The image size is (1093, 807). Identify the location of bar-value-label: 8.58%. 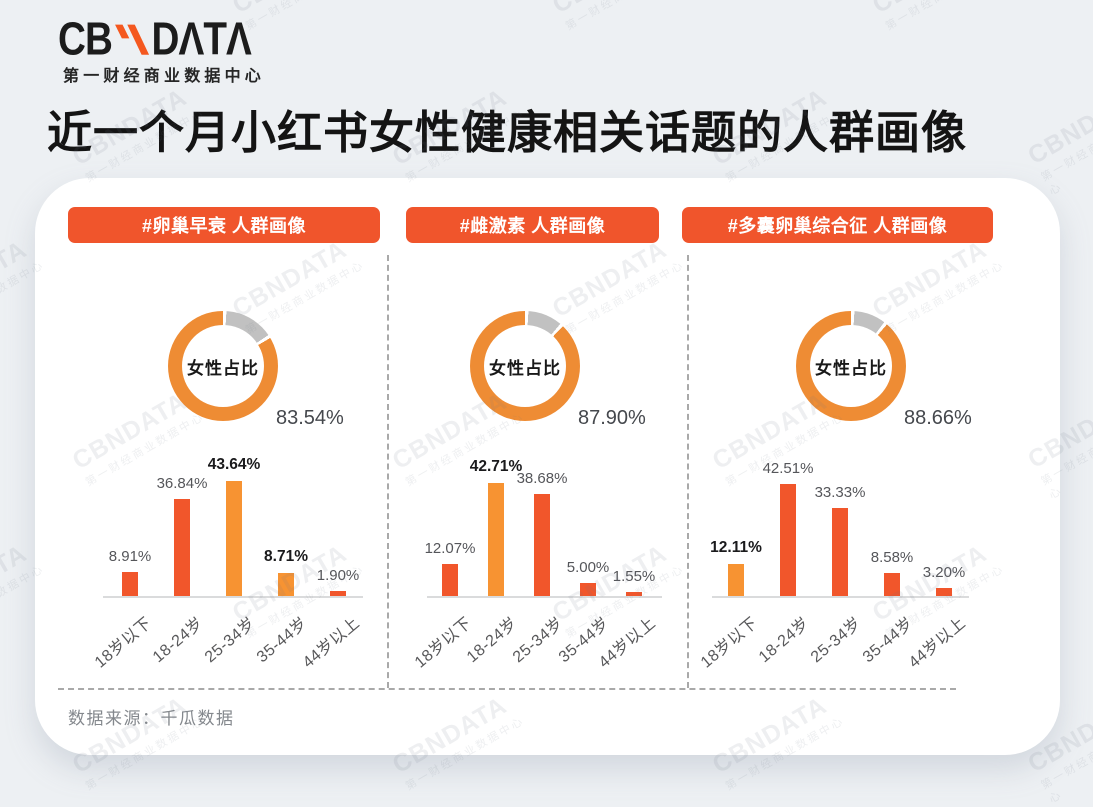
(892, 558).